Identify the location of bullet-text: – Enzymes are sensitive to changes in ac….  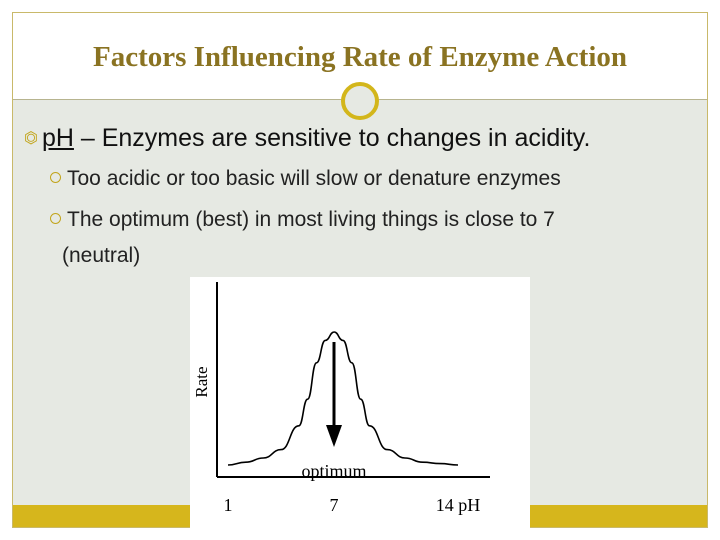
(332, 138).